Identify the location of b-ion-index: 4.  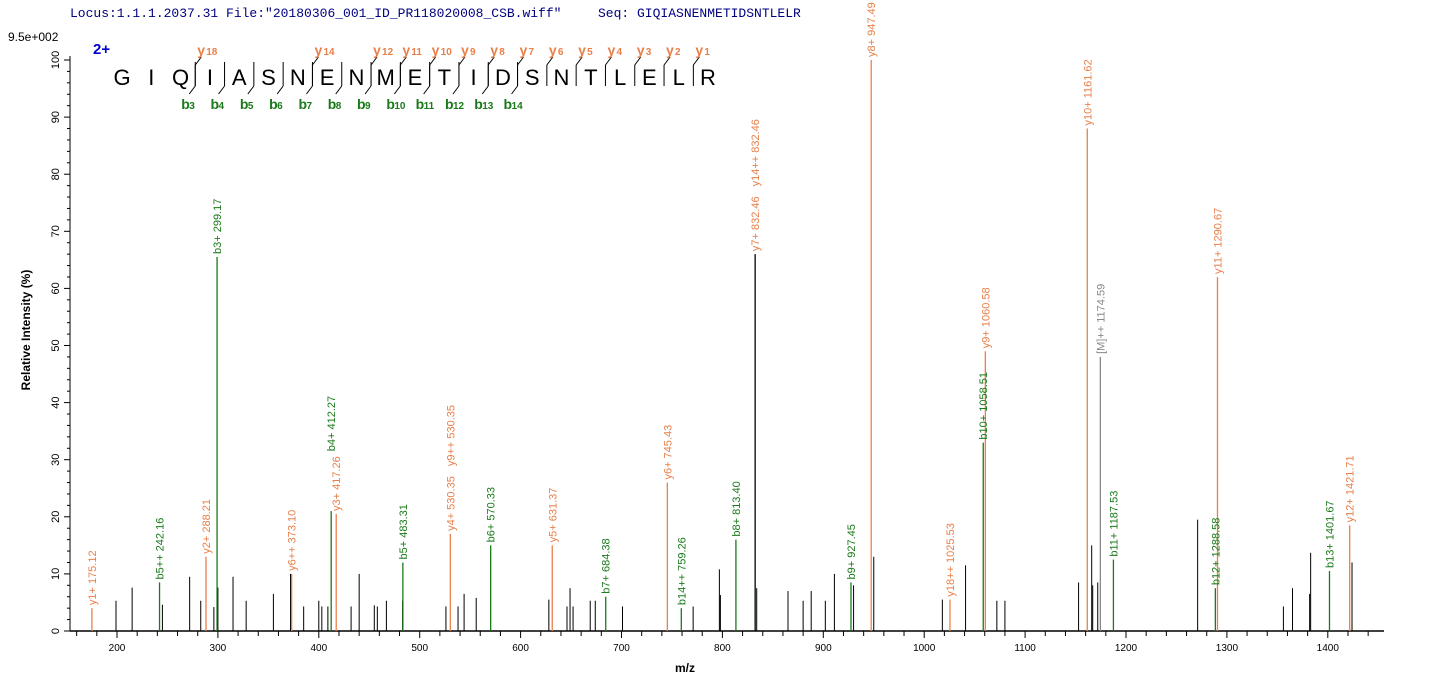
(222, 106).